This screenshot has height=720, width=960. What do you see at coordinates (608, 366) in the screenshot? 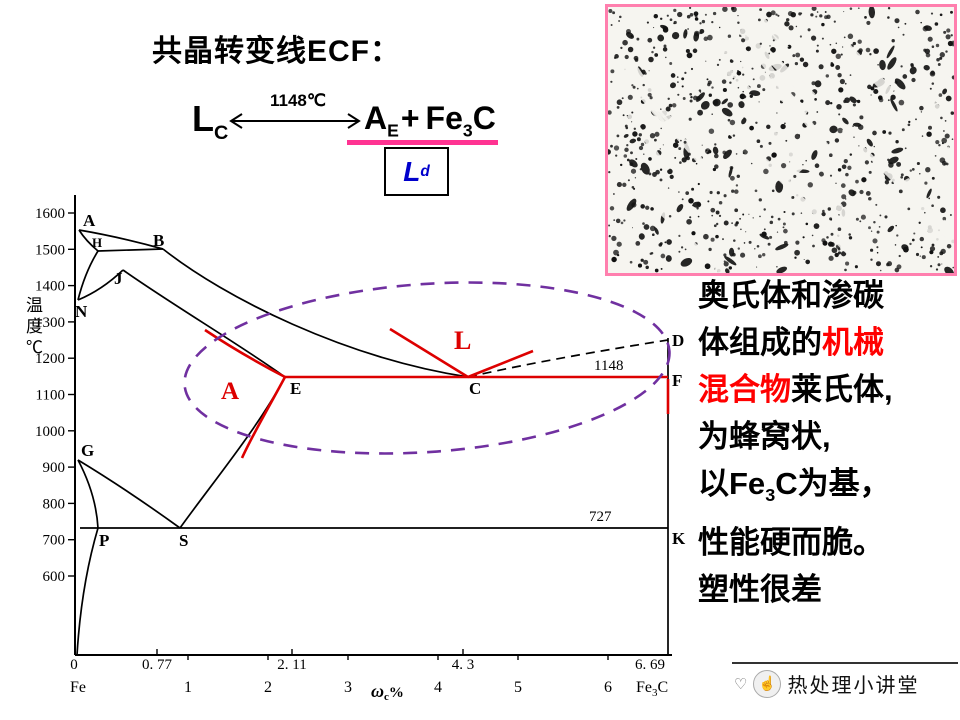
I see `eutectic-temperature-label: 1148` at bounding box center [608, 366].